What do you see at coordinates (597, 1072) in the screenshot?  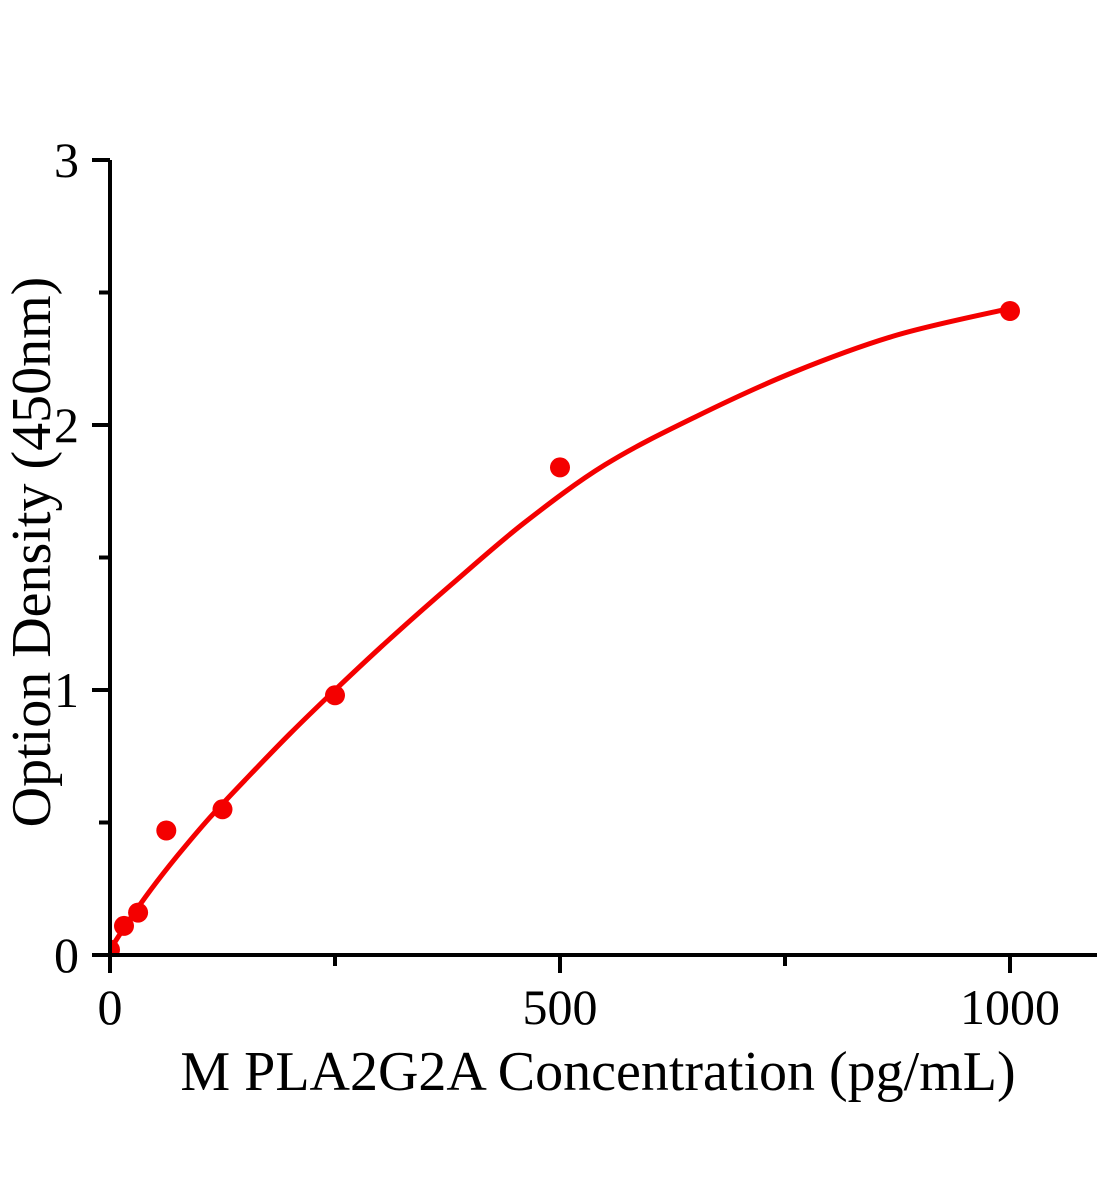 I see `x-axis-title: M PLA2G2A Concentration (pg/mL)` at bounding box center [597, 1072].